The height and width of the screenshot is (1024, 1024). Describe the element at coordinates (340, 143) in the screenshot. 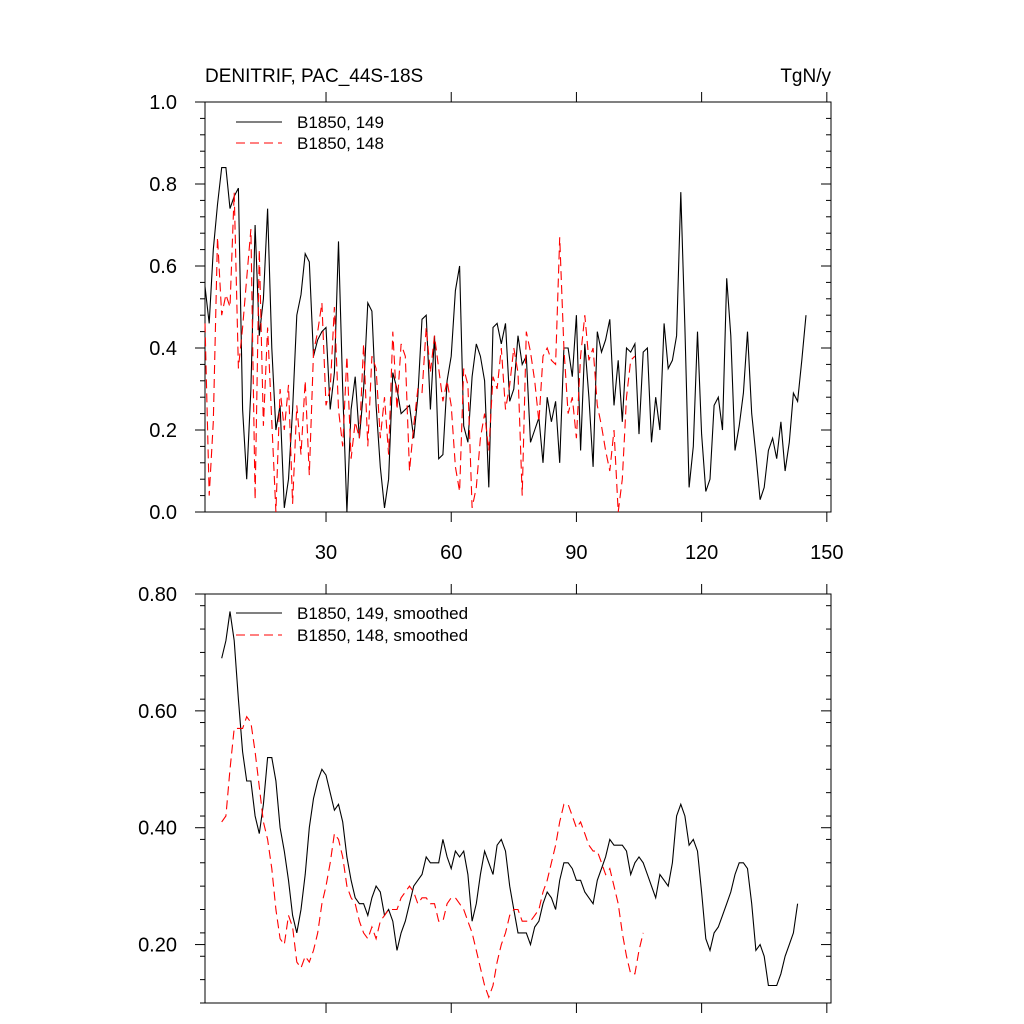

I see `legend-label-148: B1850, 148` at that location.